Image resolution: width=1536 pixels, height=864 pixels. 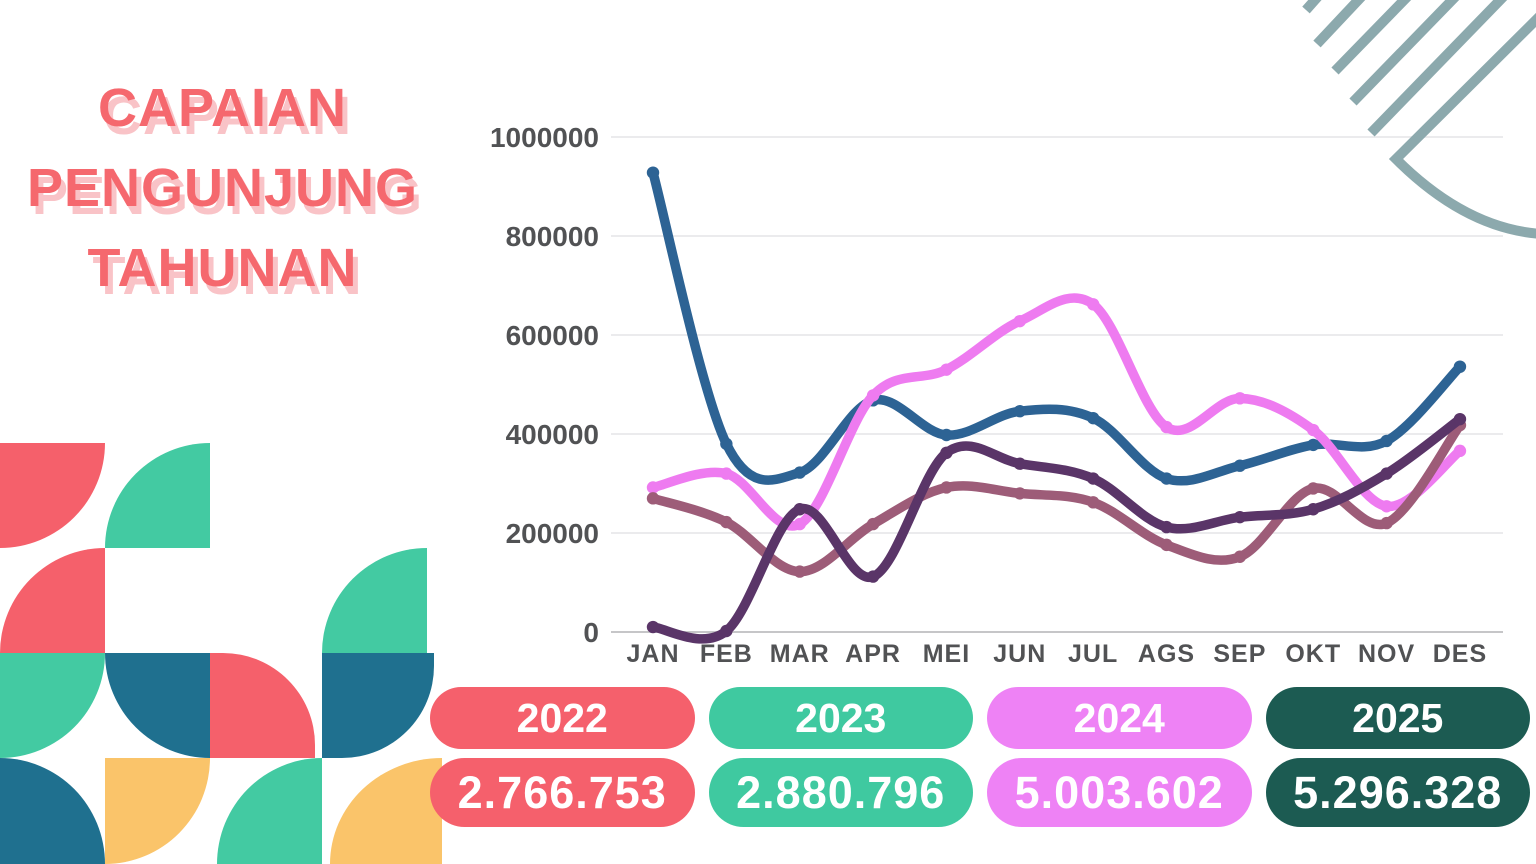 What do you see at coordinates (1119, 757) in the screenshot?
I see `total-column-2024: 2024 5.003.602` at bounding box center [1119, 757].